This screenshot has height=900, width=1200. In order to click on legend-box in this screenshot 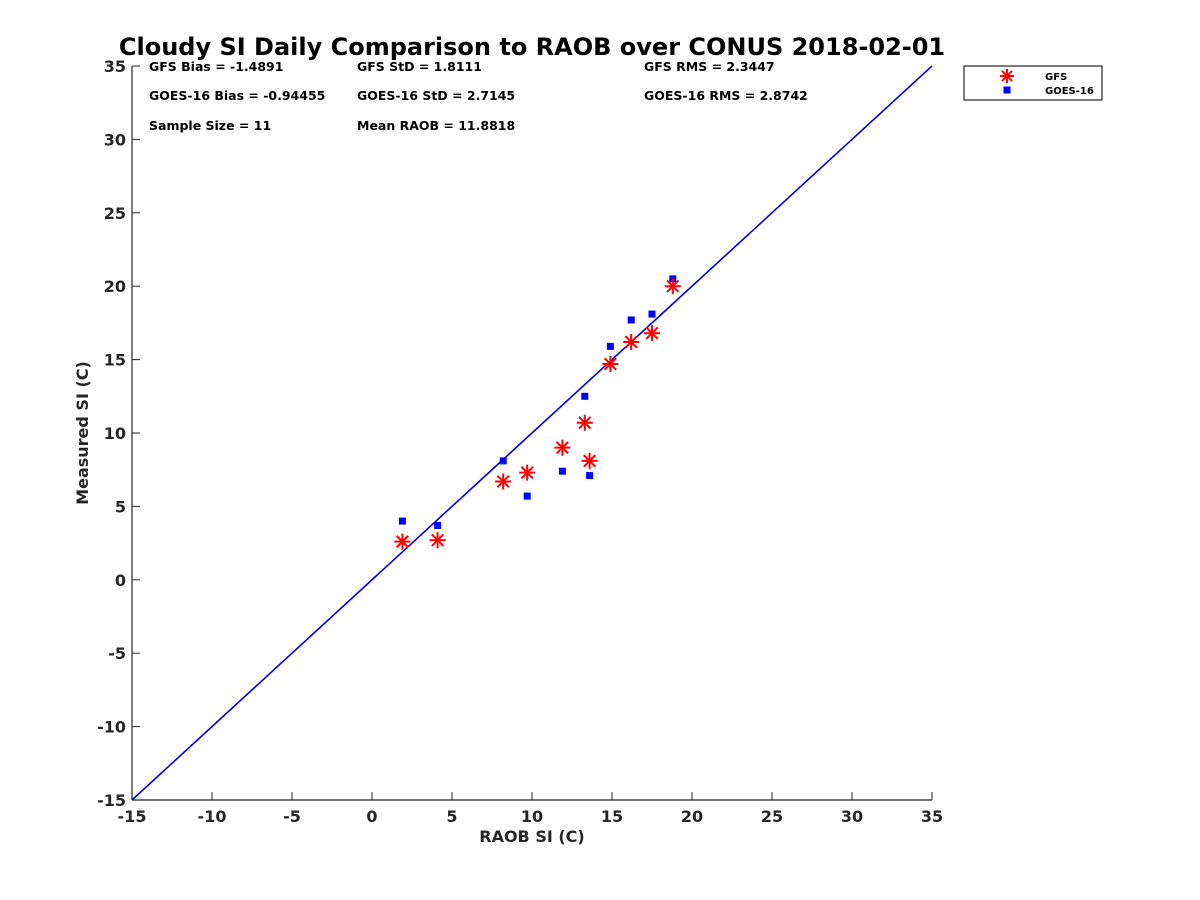, I will do `click(1033, 83)`.